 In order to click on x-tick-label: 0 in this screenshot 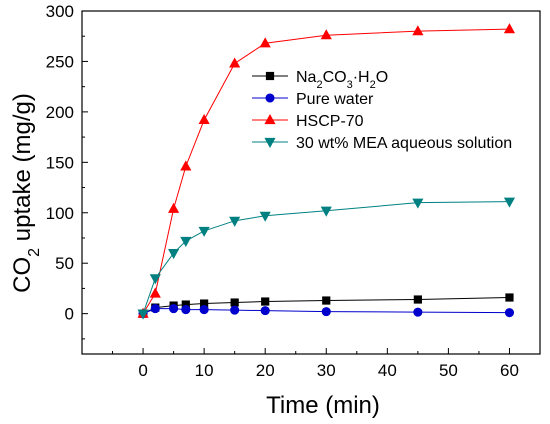, I will do `click(142, 370)`.